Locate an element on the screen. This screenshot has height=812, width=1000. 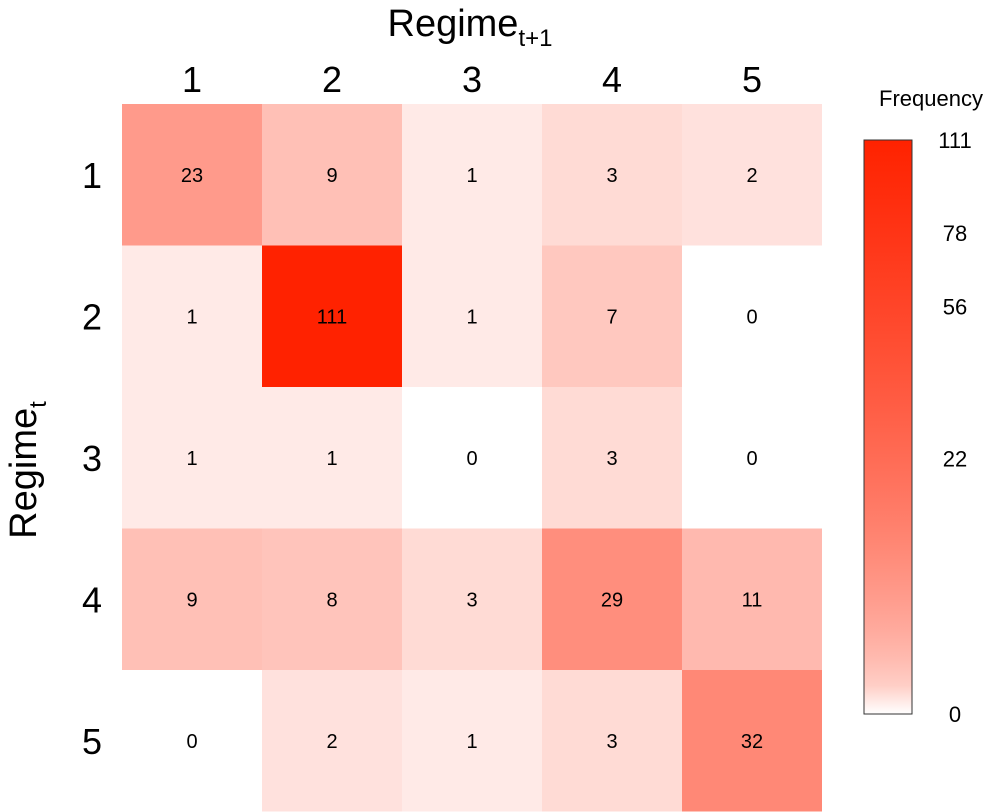
y-tick-label: 3 is located at coordinates (92, 458).